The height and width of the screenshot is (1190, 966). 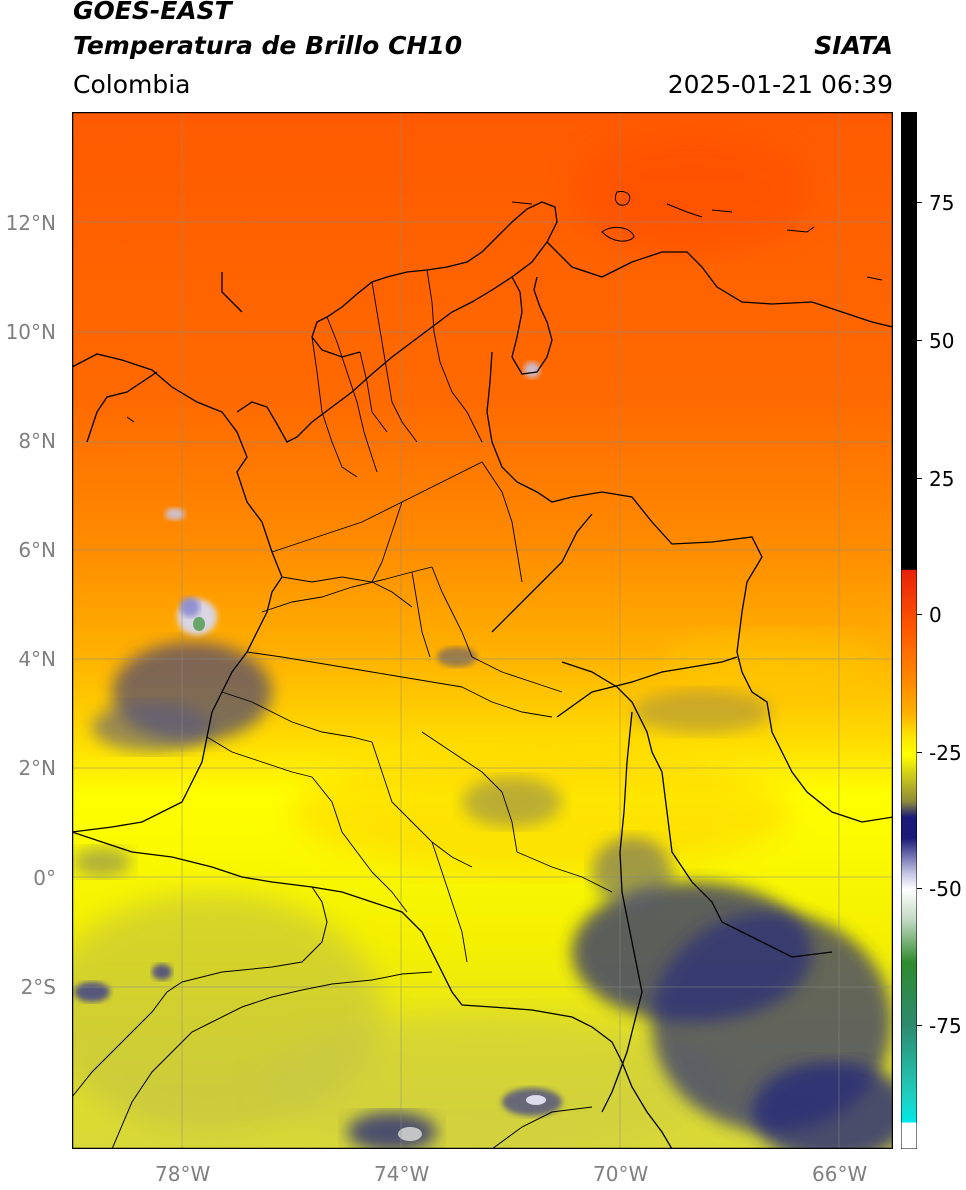 What do you see at coordinates (853, 45) in the screenshot?
I see `title-agency: SIATA` at bounding box center [853, 45].